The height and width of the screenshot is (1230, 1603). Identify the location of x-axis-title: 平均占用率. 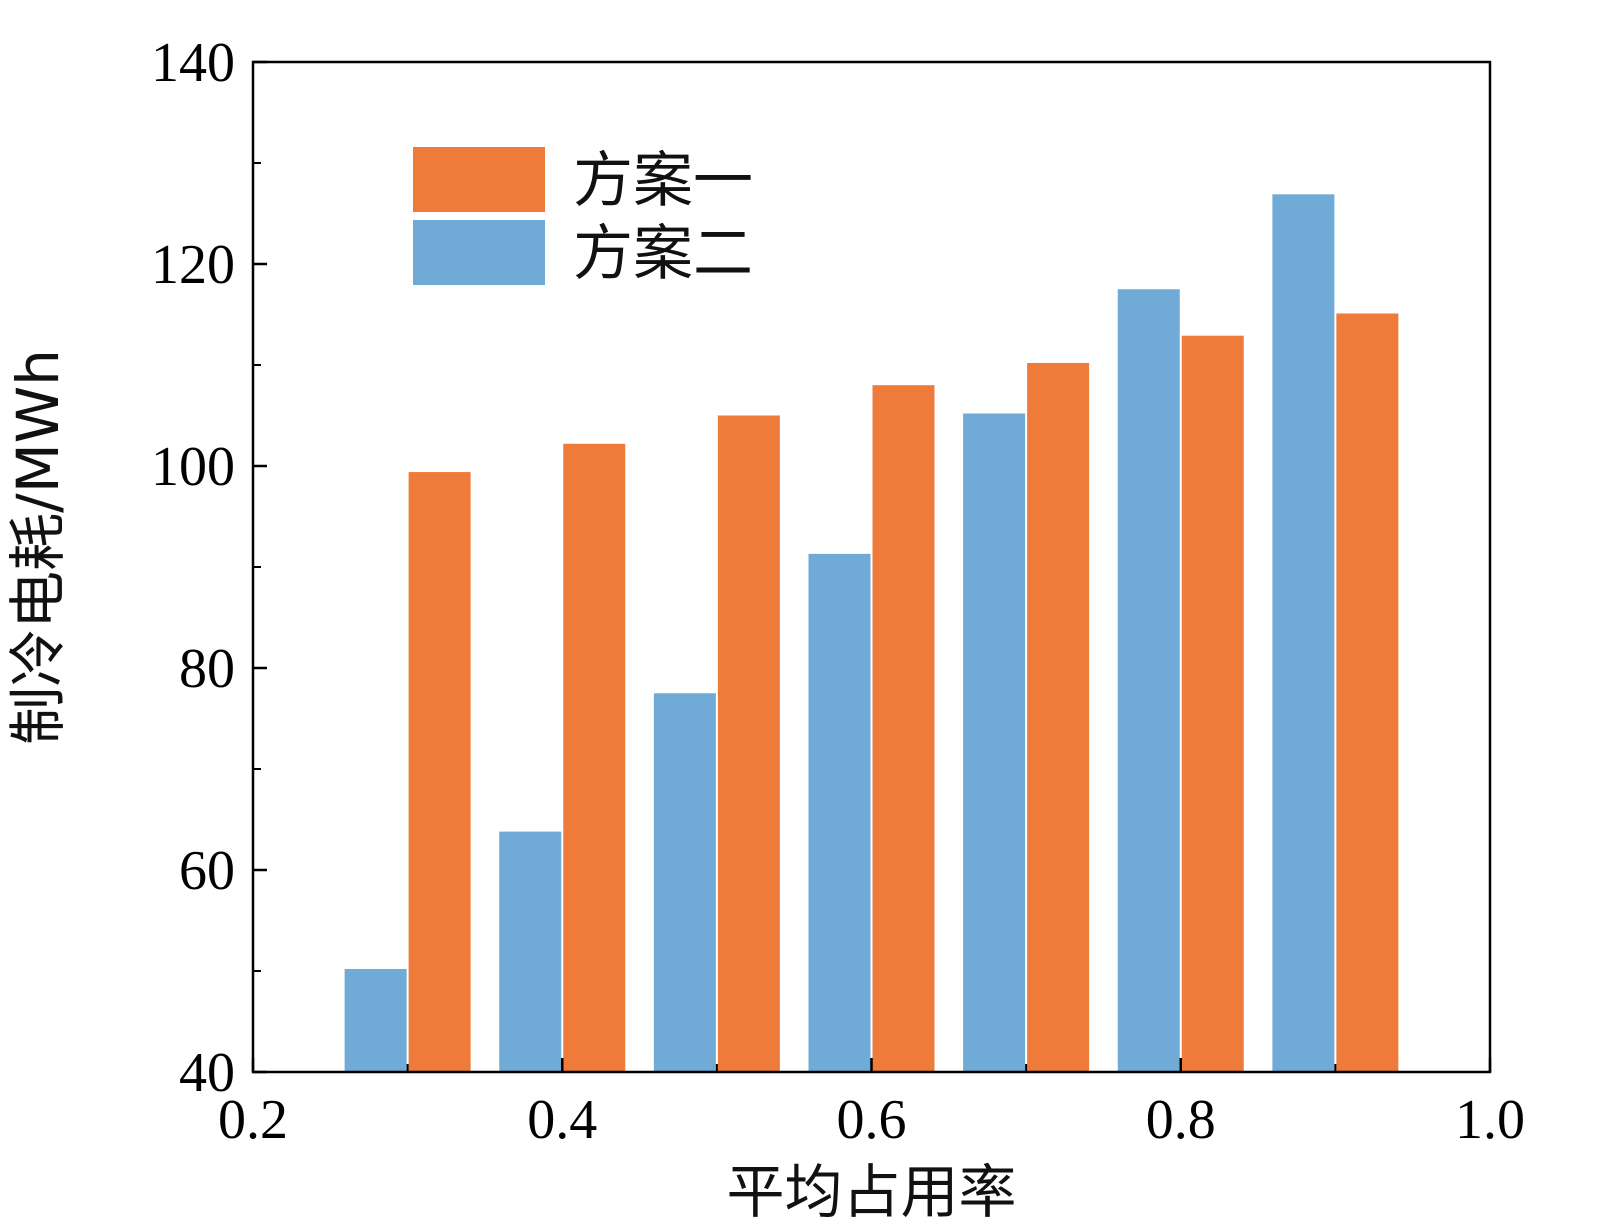
(871, 1192).